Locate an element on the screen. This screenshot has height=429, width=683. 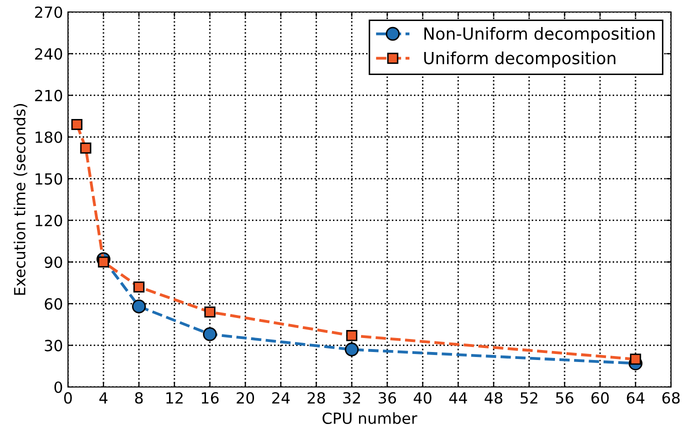
y-tick-label: 270 is located at coordinates (48, 12).